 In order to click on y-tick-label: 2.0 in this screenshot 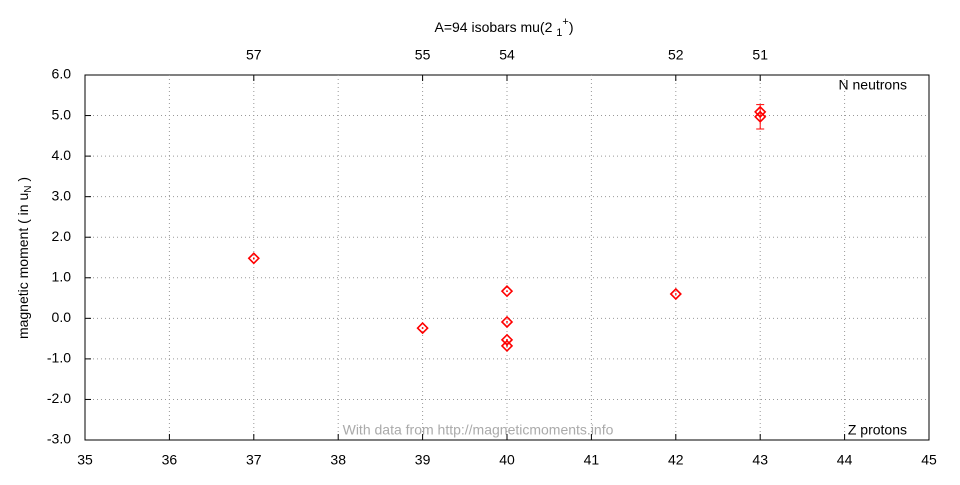, I will do `click(62, 236)`.